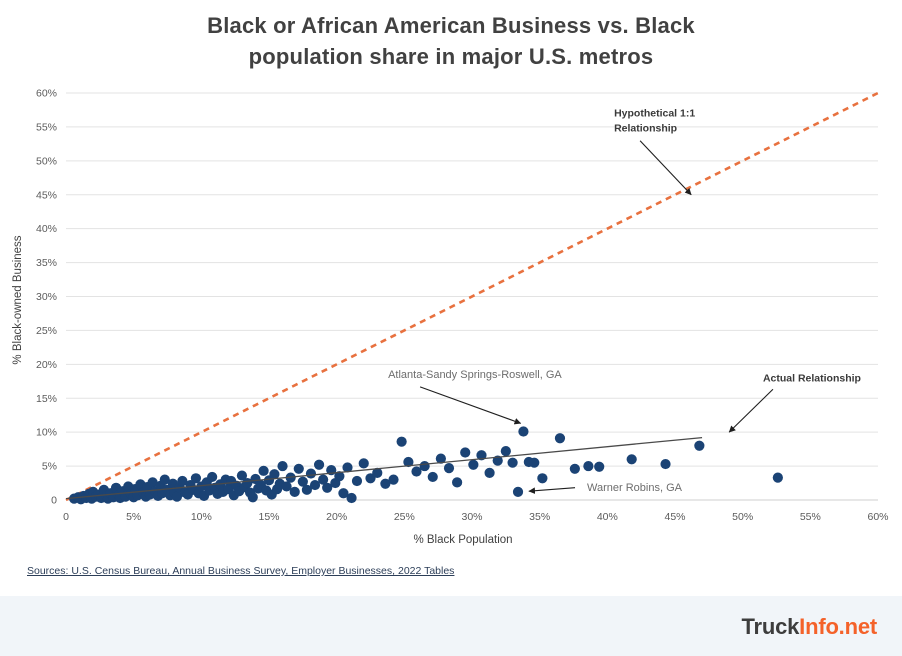 The image size is (902, 656). What do you see at coordinates (49, 467) in the screenshot?
I see `y-tick-label: 5%` at bounding box center [49, 467].